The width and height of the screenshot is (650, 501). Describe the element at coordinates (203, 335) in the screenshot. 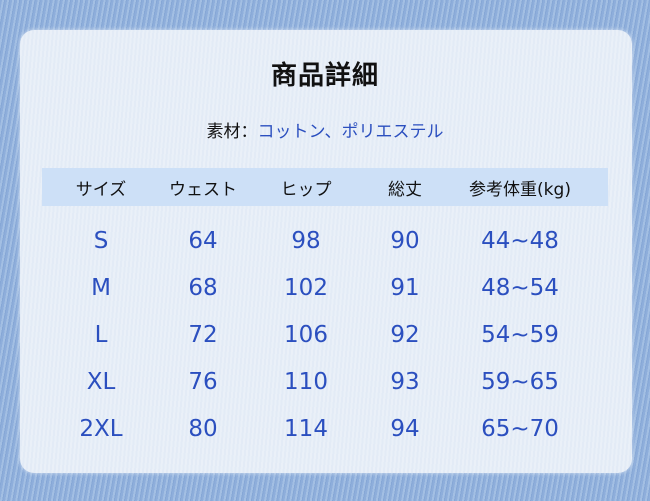

I see `cell-waist: 72` at that location.